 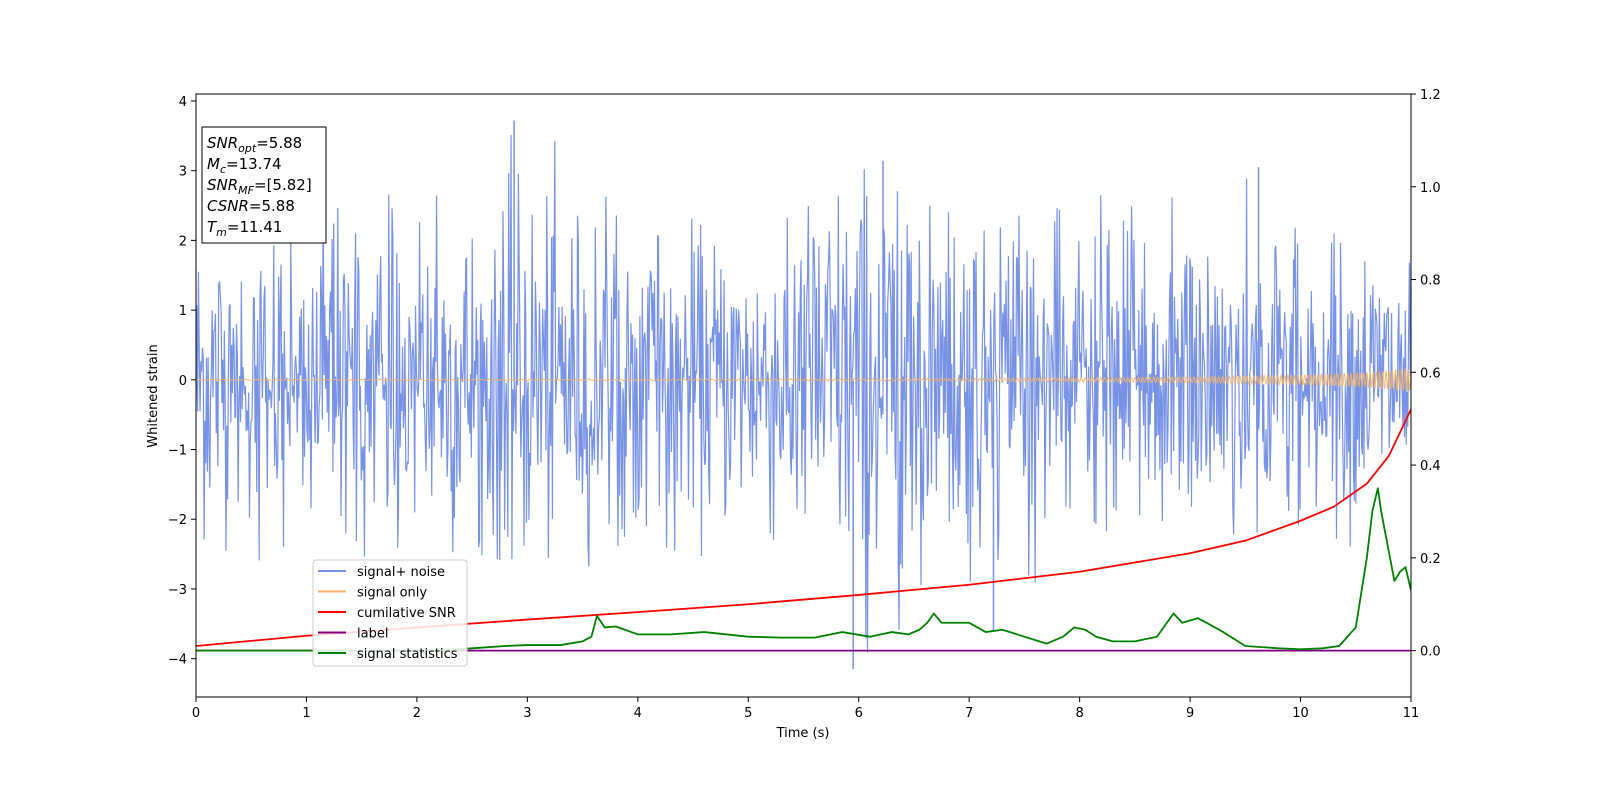 I want to click on annotation-subscript: m, so click(x=221, y=232).